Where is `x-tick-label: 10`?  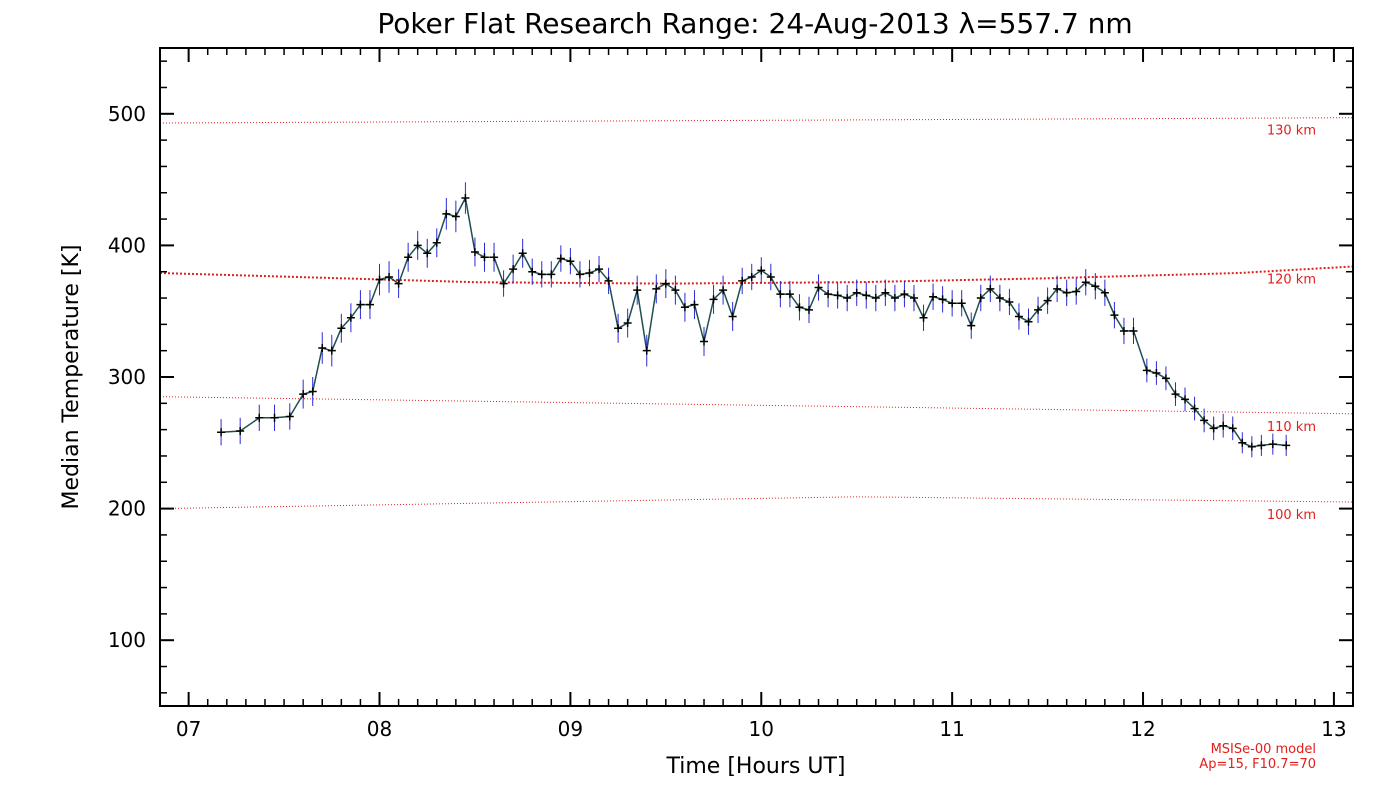
x-tick-label: 10 is located at coordinates (761, 729).